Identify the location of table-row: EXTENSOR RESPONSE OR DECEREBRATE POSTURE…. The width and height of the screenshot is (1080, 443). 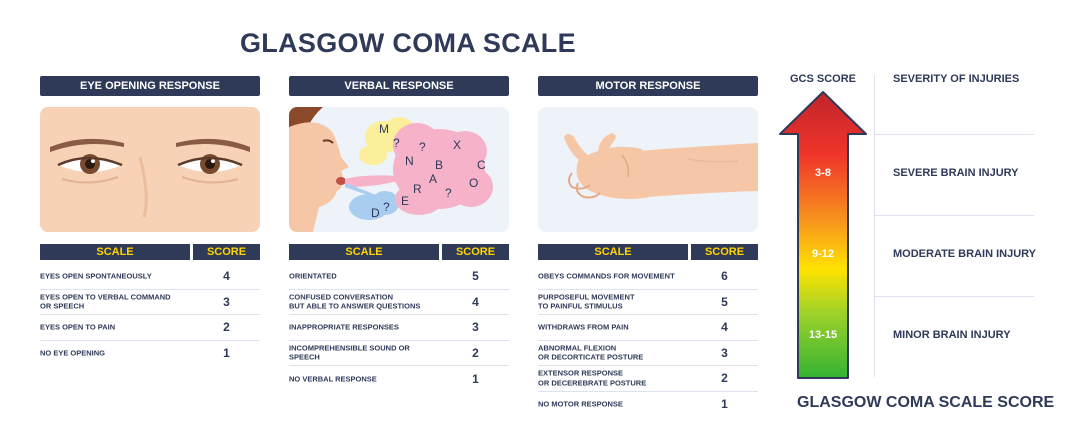
(648, 379).